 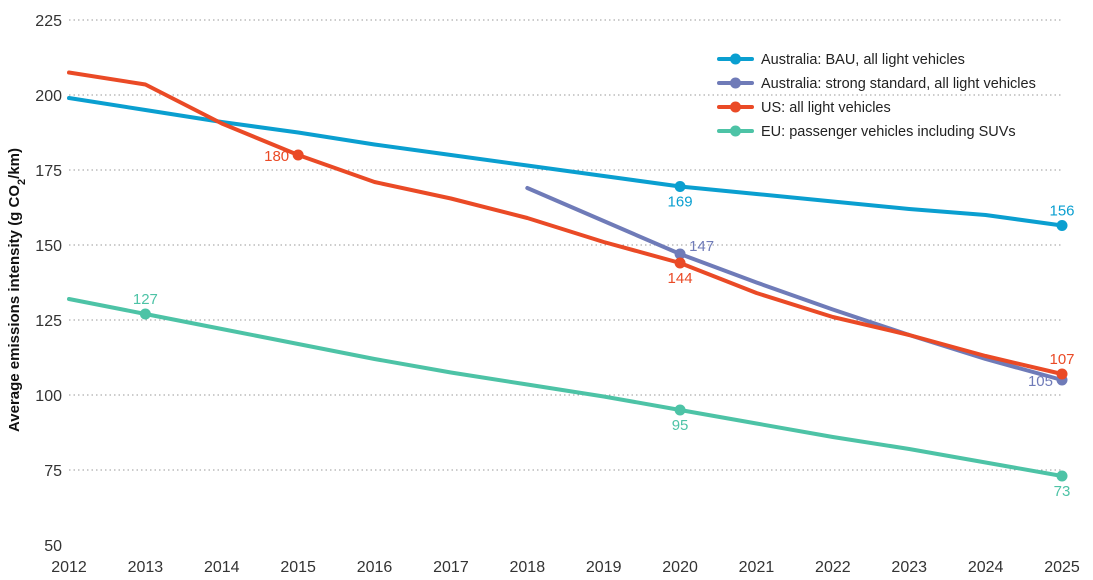 What do you see at coordinates (222, 567) in the screenshot?
I see `x-tick-label-2014: 2014` at bounding box center [222, 567].